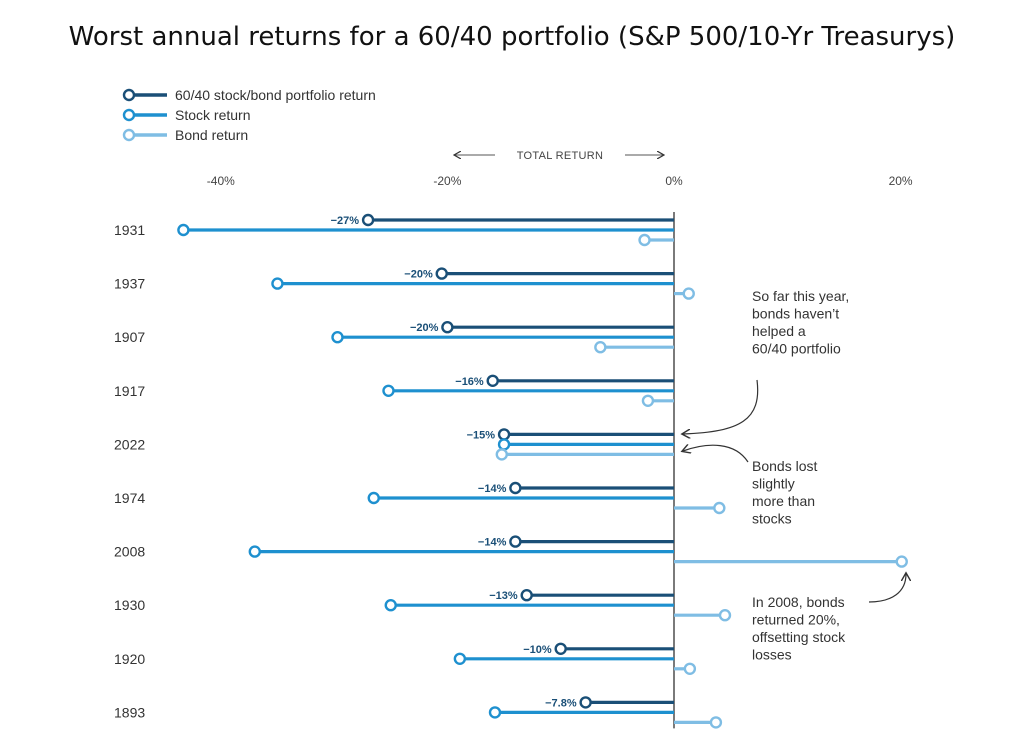  Describe the element at coordinates (772, 519) in the screenshot. I see `annotation-line: stocks` at that location.